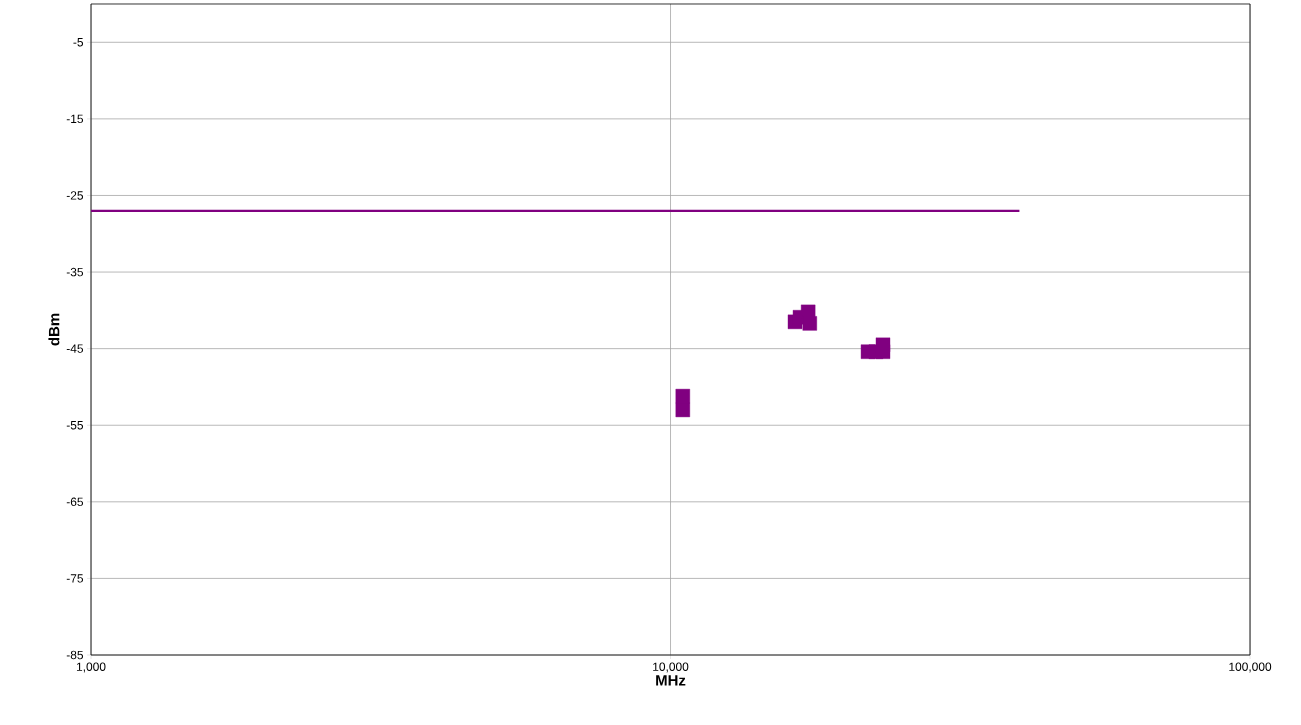 This screenshot has width=1301, height=725. I want to click on y-tick-label: -25, so click(75, 195).